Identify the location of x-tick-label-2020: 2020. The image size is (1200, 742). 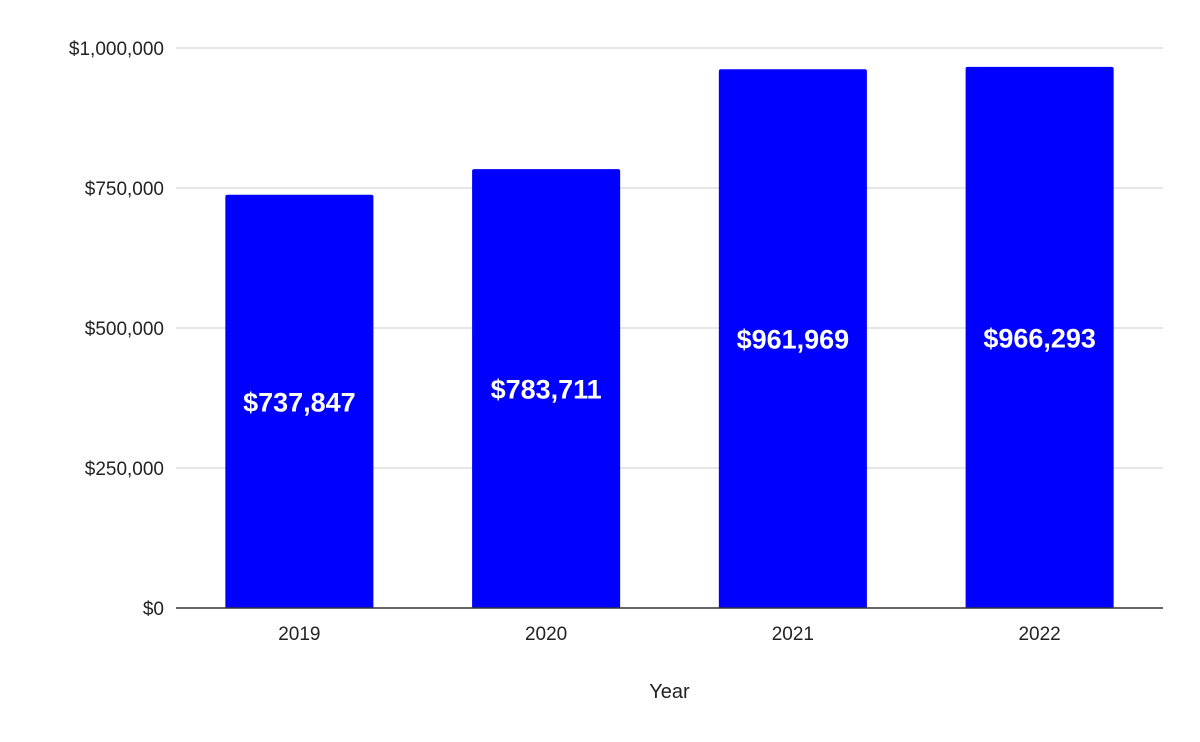
(546, 634).